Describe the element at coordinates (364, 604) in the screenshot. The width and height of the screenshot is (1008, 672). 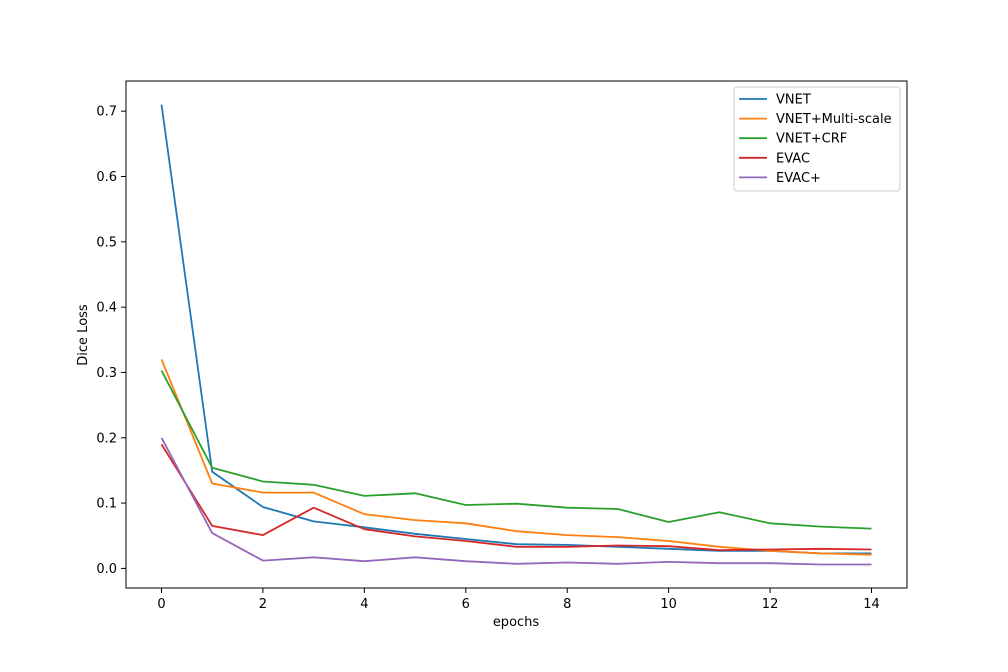
I see `x-tick-label: 4` at that location.